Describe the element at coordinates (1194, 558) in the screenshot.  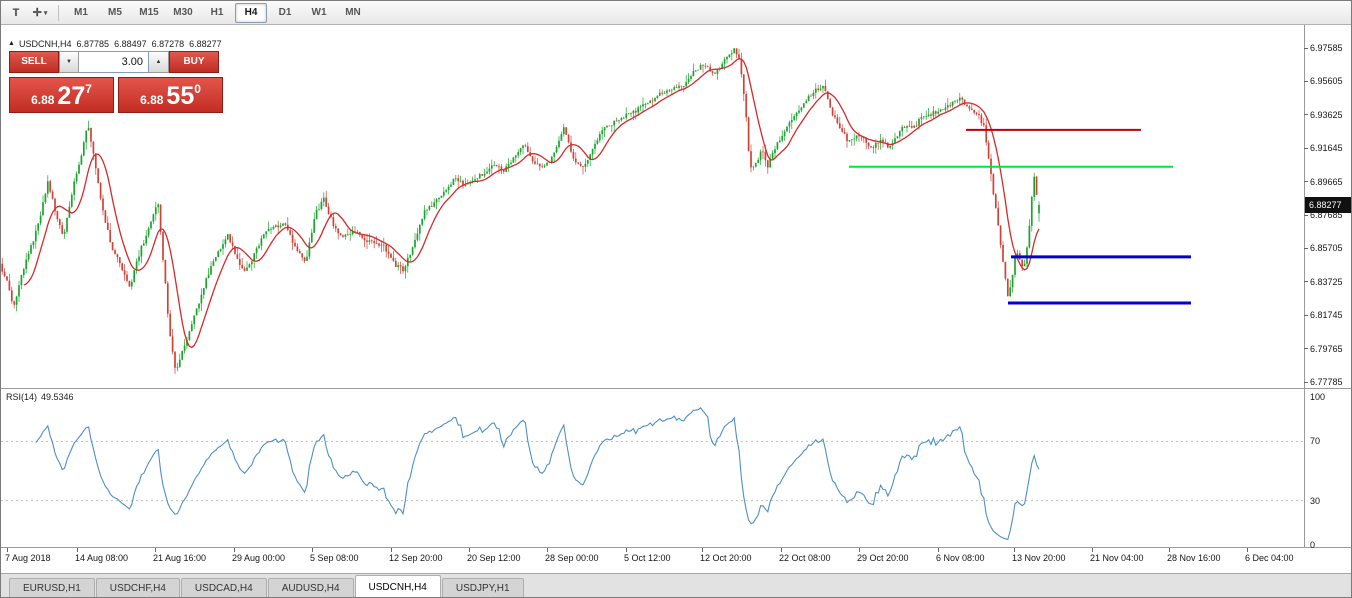
I see `time-axis-label: 28 Nov 16:00` at that location.